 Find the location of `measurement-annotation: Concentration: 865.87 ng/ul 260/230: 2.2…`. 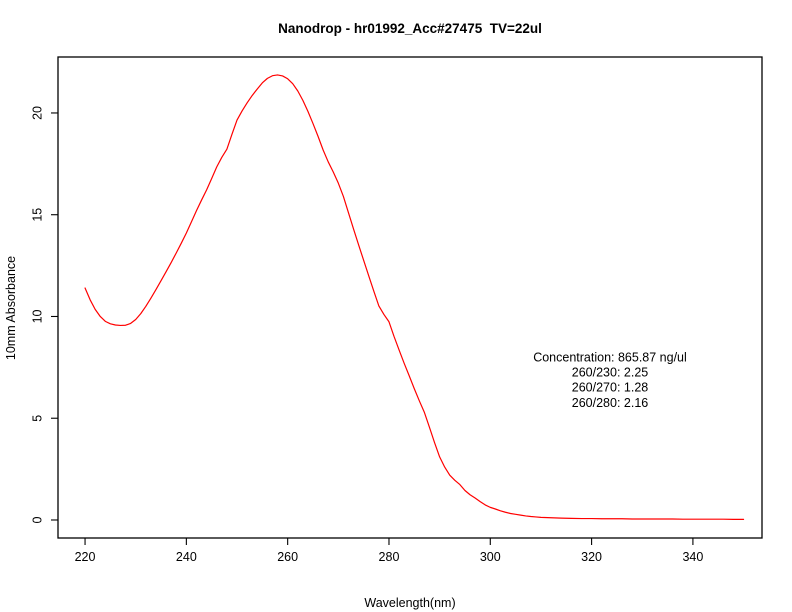

measurement-annotation: Concentration: 865.87 ng/ul 260/230: 2.2… is located at coordinates (610, 380).